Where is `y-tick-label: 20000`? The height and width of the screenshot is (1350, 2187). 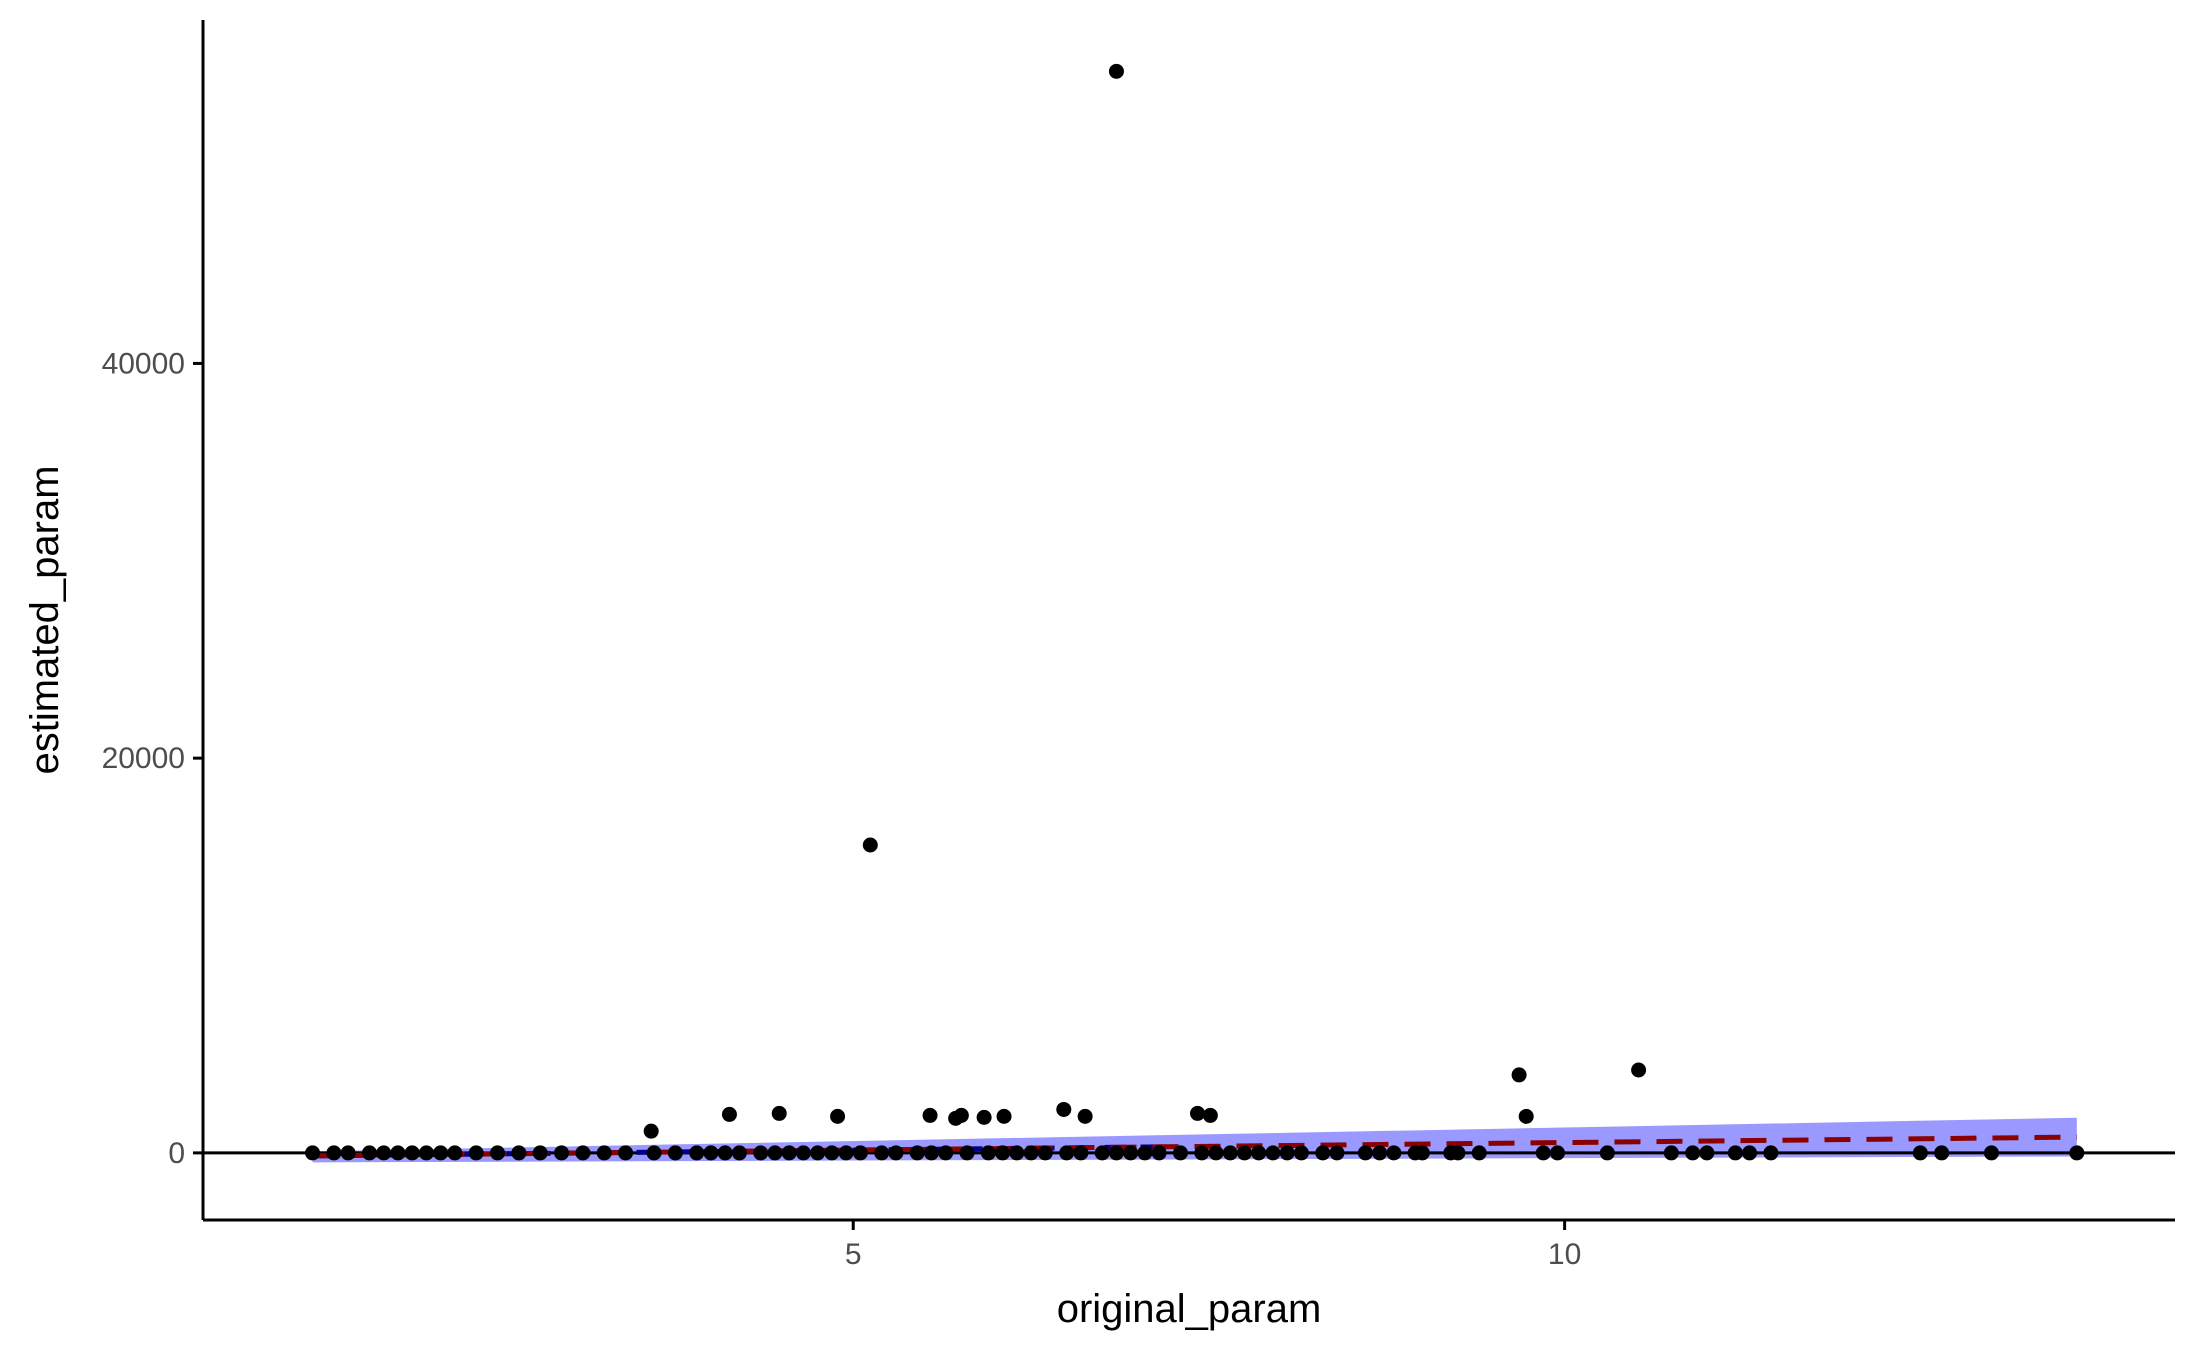 y-tick-label: 20000 is located at coordinates (143, 758).